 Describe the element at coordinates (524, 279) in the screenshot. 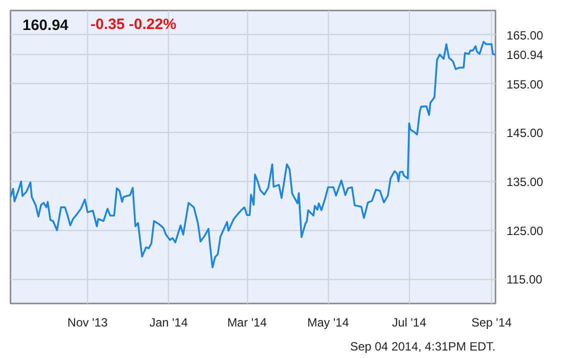

I see `y-tick-label: 115.00` at that location.